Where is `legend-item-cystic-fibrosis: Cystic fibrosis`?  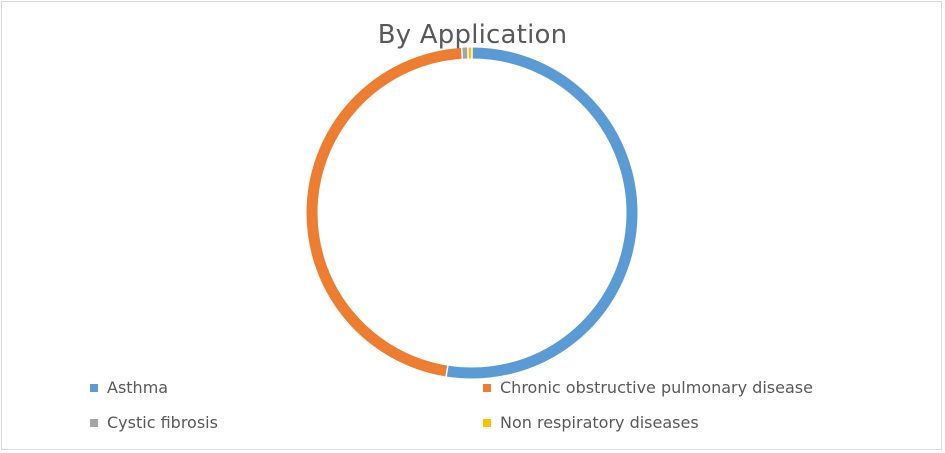 legend-item-cystic-fibrosis: Cystic fibrosis is located at coordinates (154, 422).